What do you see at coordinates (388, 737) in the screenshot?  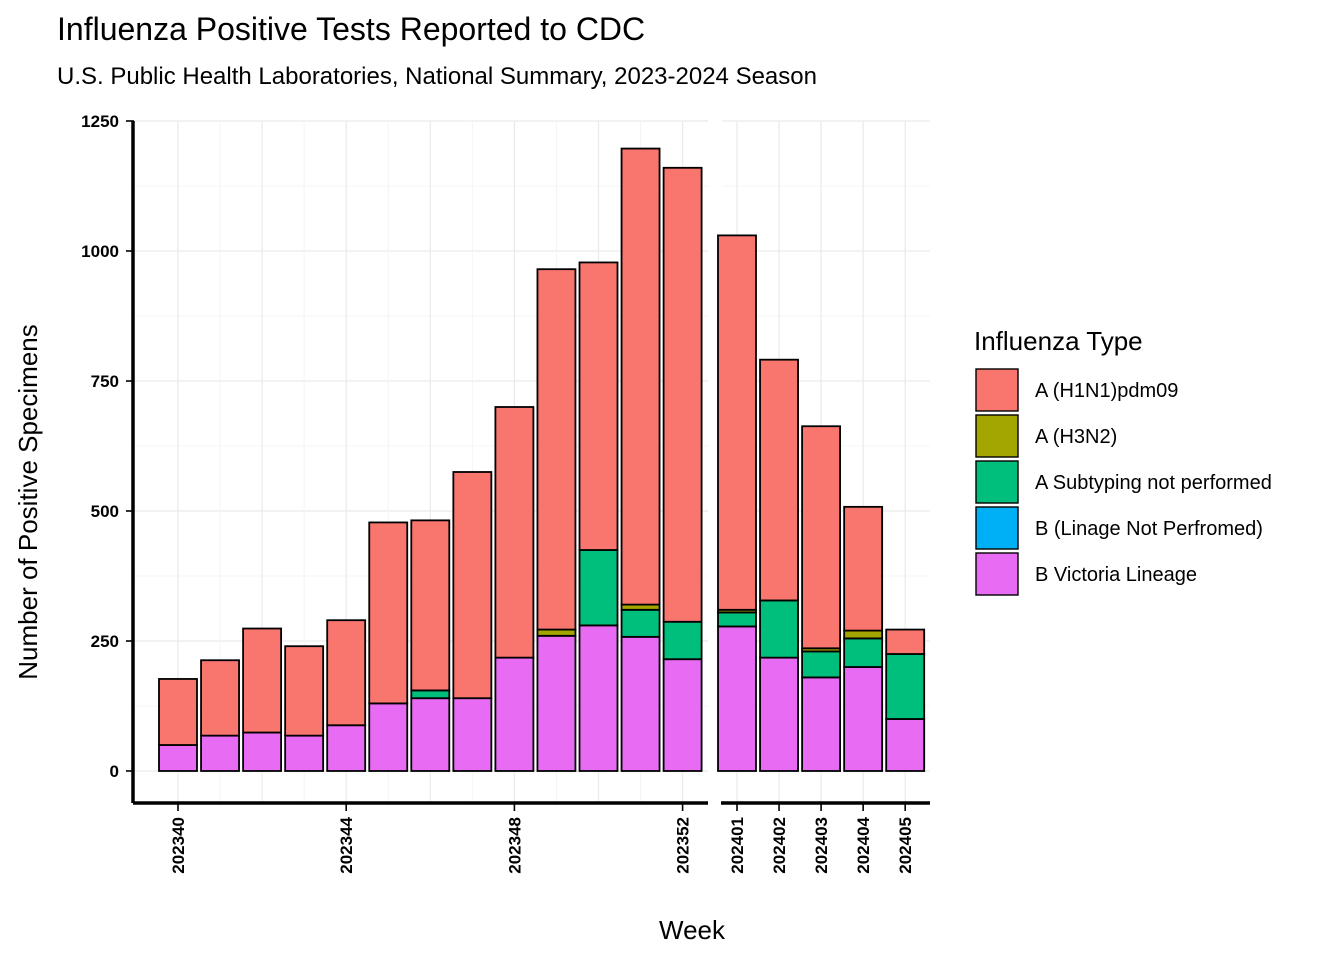 I see `bar-segment-202345-b-victoria-lineage` at bounding box center [388, 737].